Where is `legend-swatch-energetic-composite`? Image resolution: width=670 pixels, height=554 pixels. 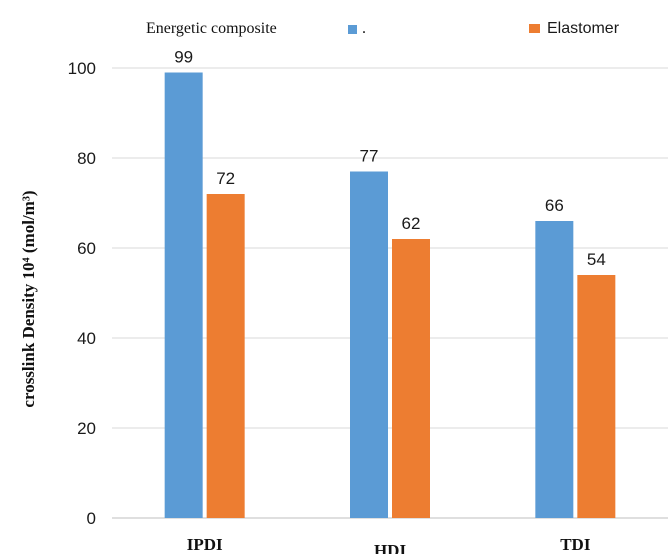 legend-swatch-energetic-composite is located at coordinates (352, 29).